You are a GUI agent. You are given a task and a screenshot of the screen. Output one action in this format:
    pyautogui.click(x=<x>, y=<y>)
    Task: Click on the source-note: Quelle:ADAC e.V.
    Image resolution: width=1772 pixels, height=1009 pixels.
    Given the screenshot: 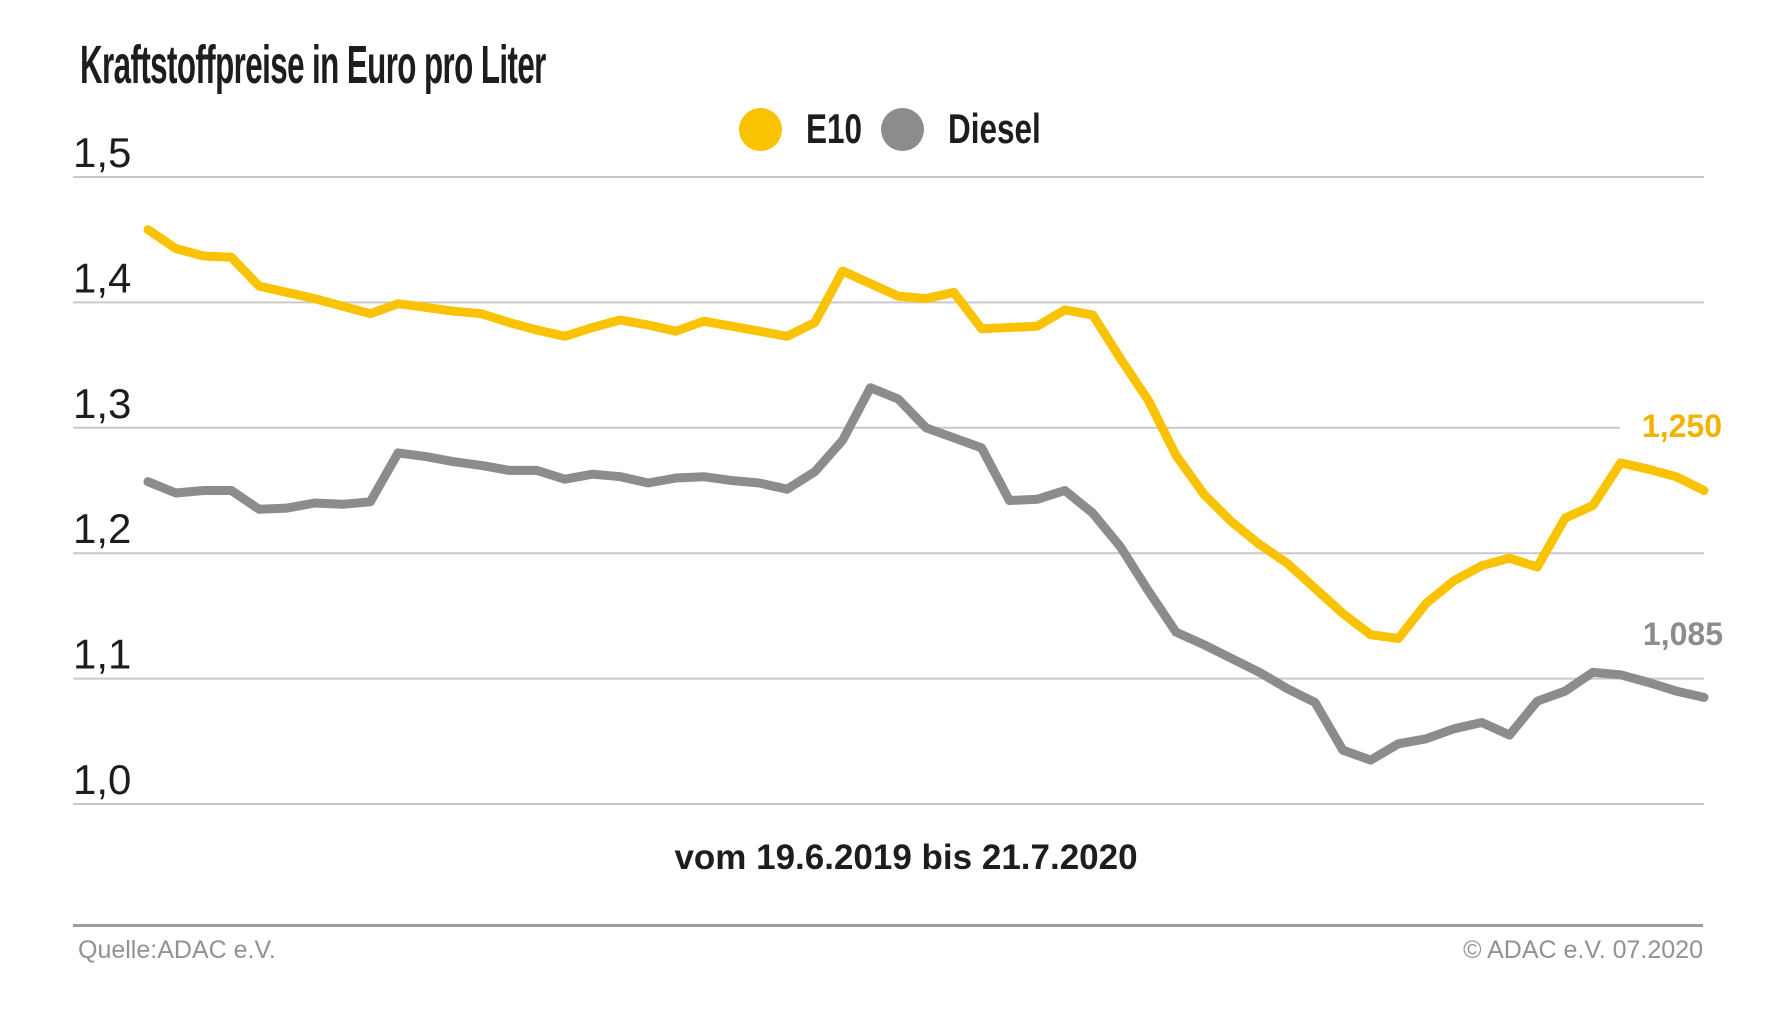 What is the action you would take?
    pyautogui.click(x=177, y=950)
    